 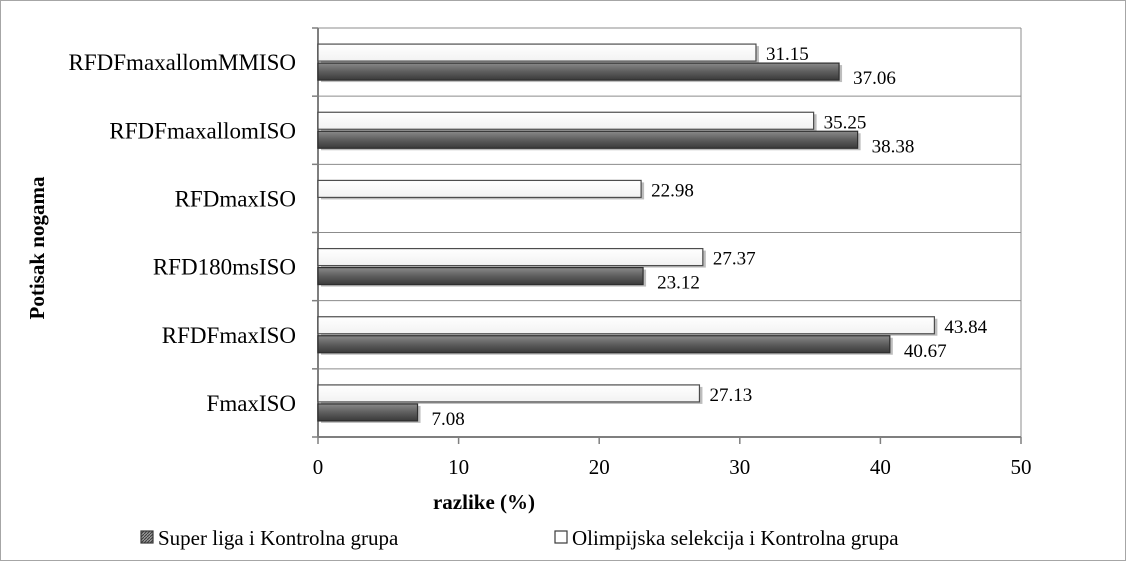 I want to click on legend-label-olimpijska: Olimpijska selekcija i Kontrolna grupa, so click(x=735, y=538).